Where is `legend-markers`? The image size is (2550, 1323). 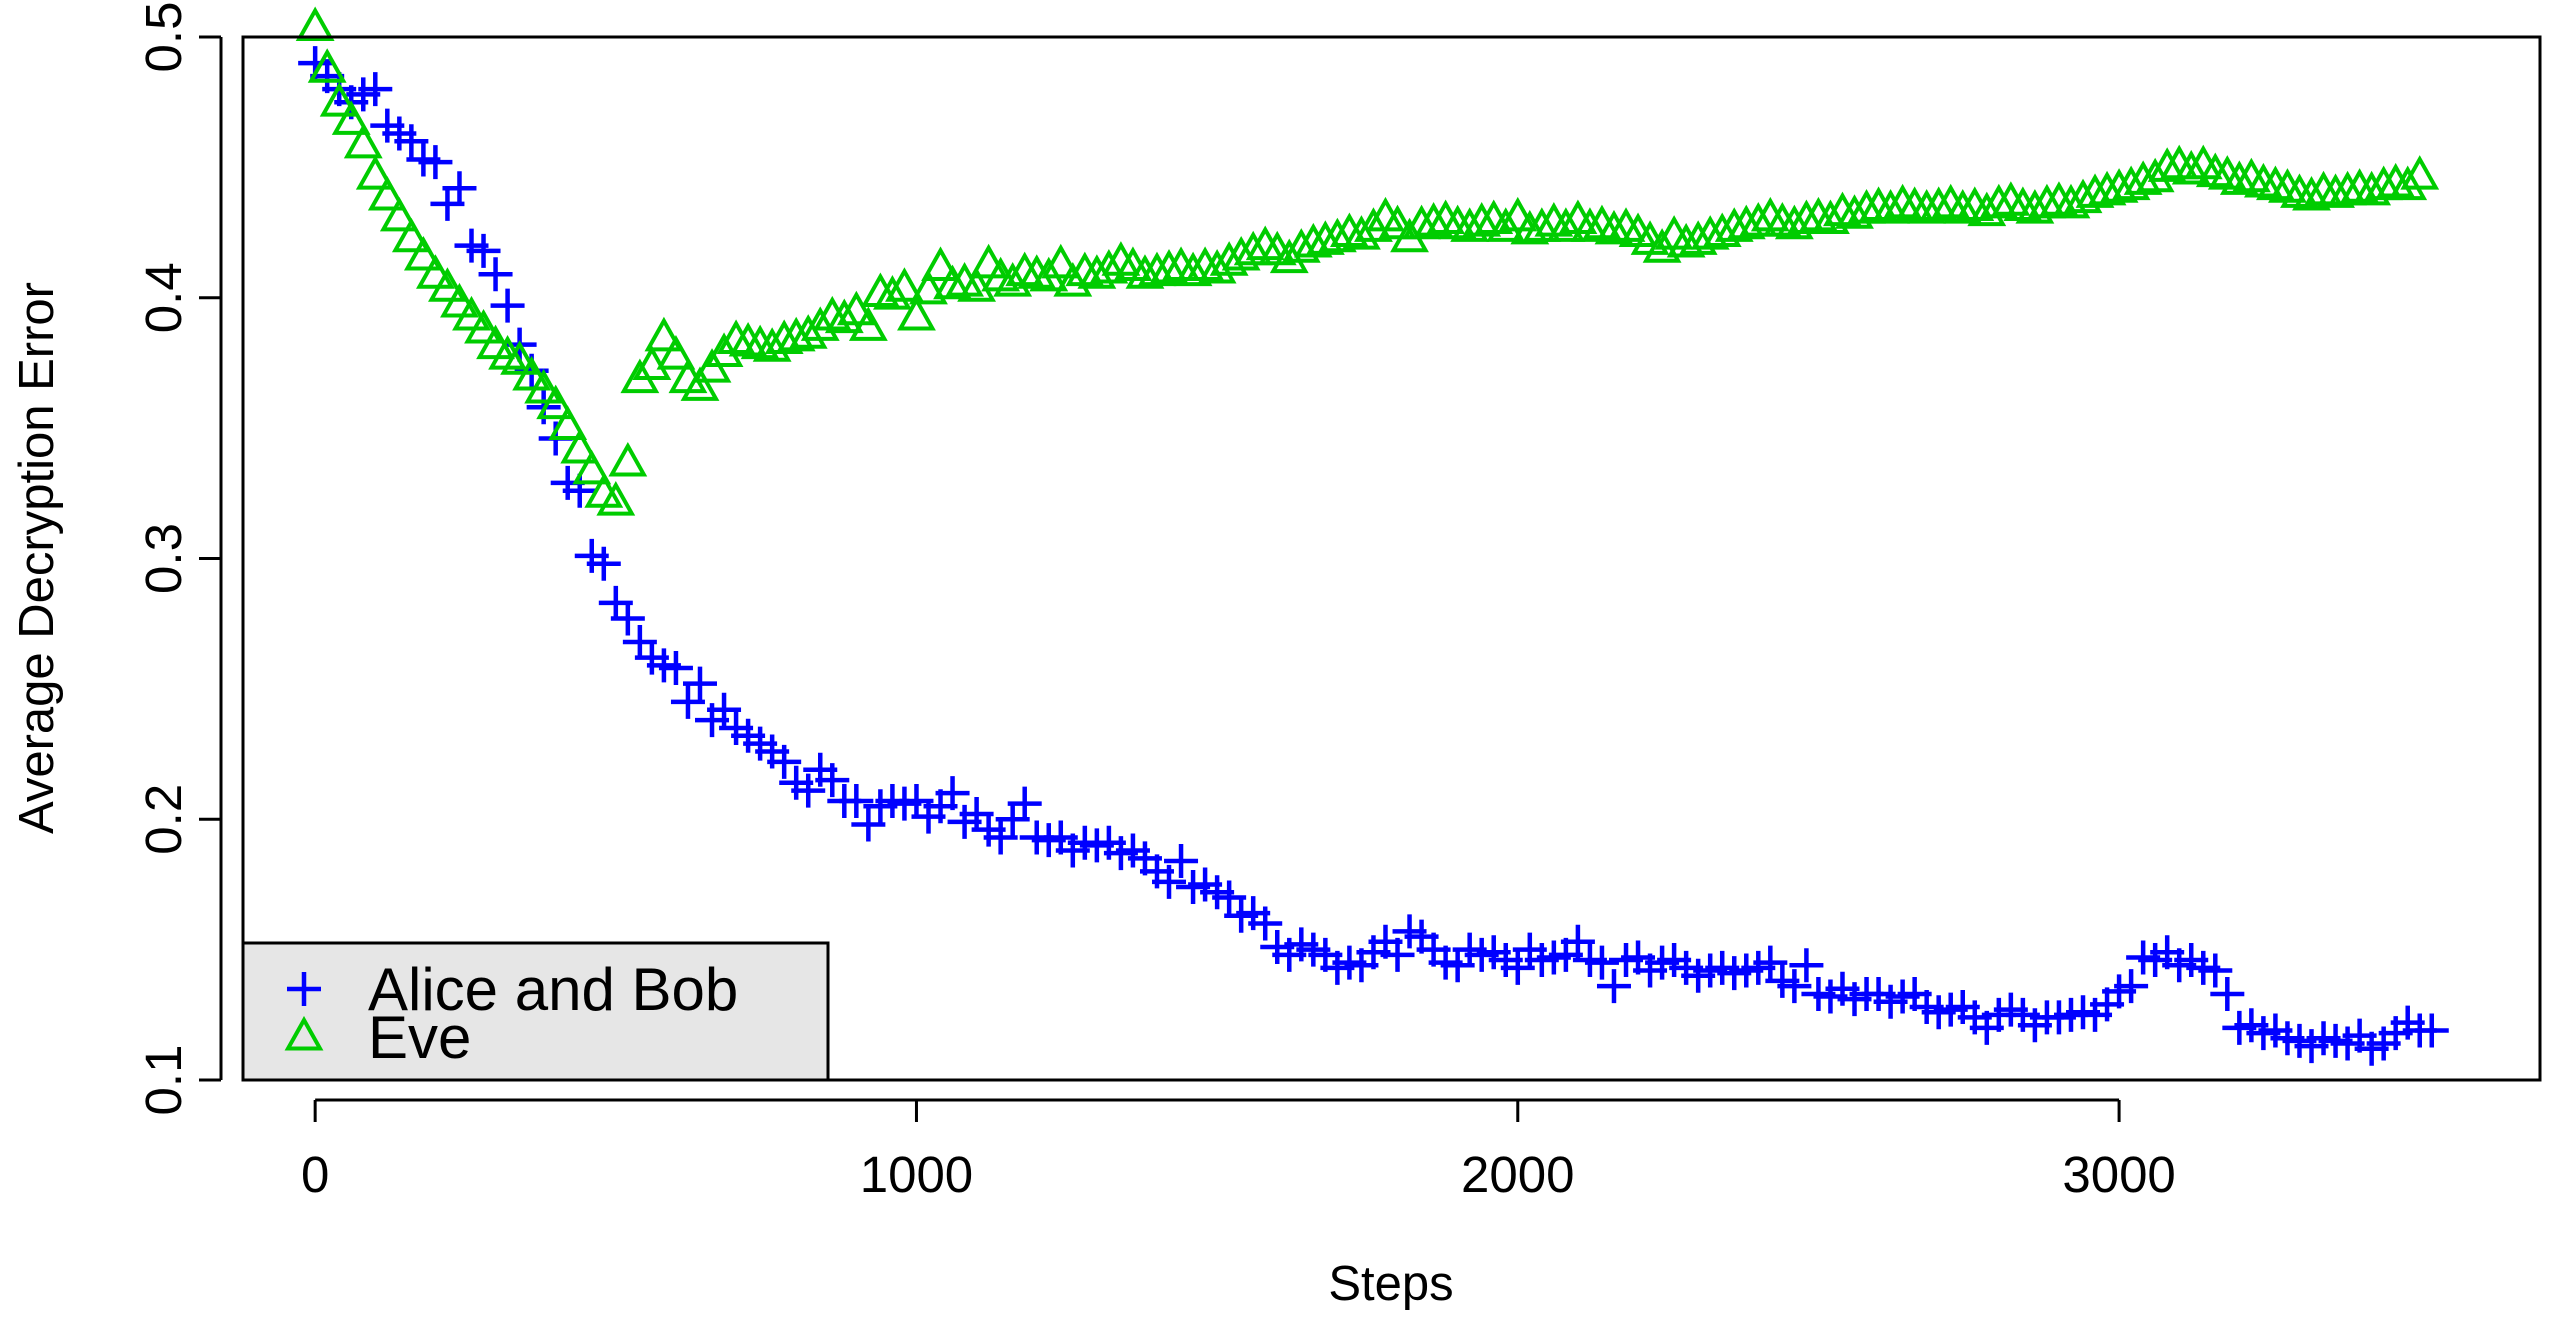 legend-markers is located at coordinates (304, 1011).